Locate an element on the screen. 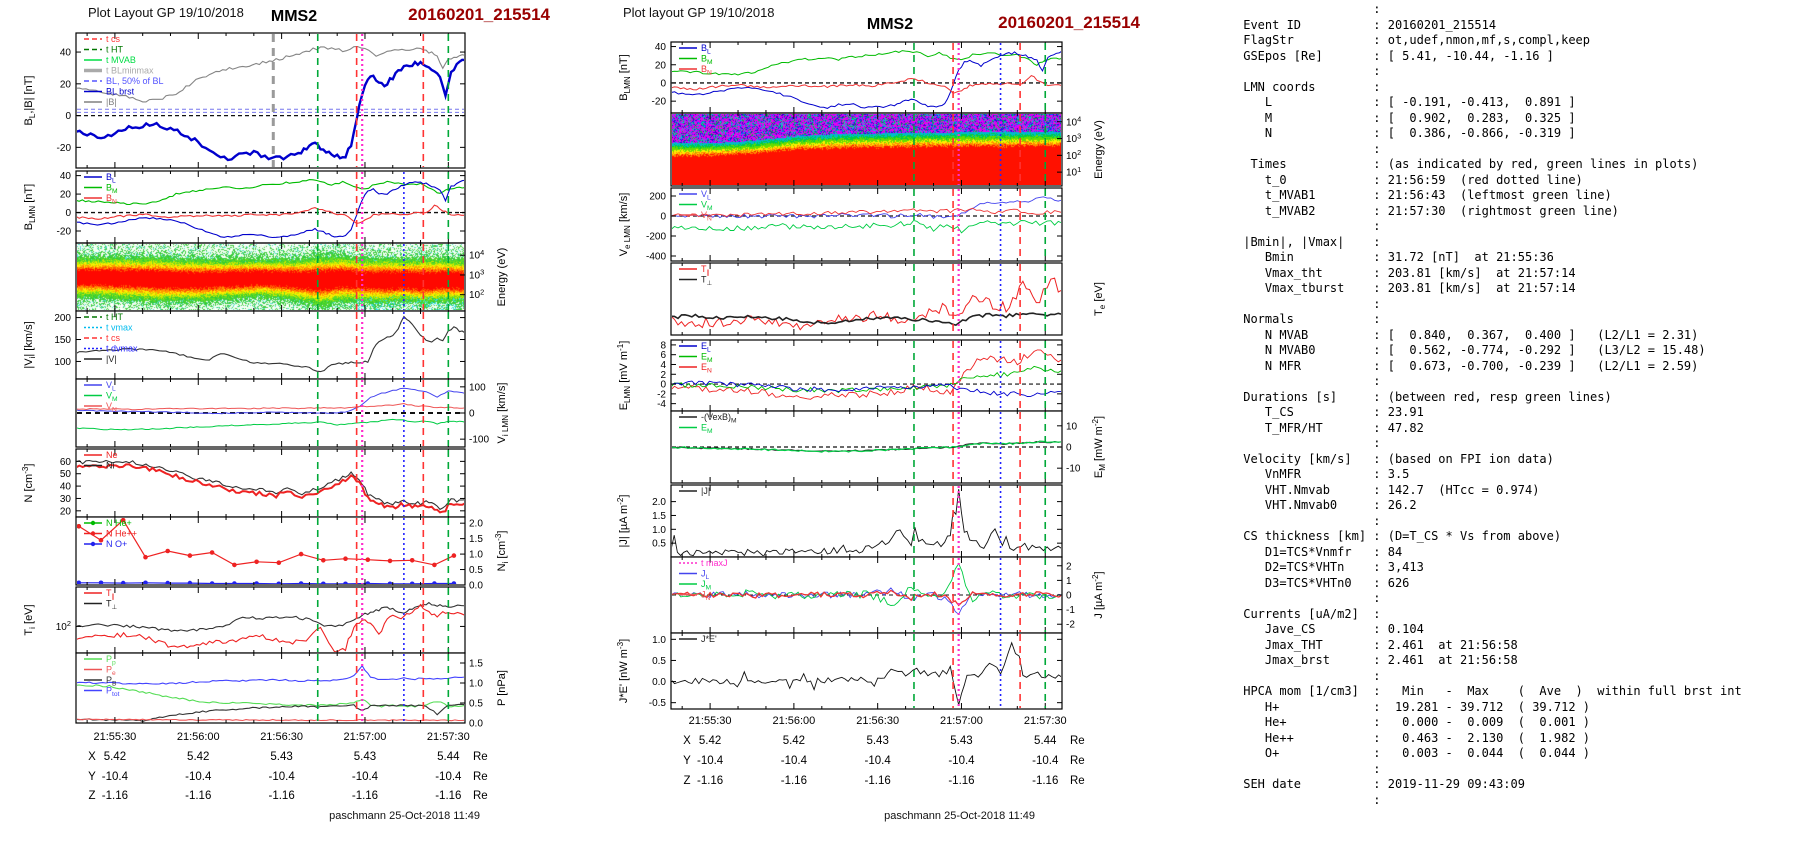  svg-text: 10³ is located at coordinates (476, 275).